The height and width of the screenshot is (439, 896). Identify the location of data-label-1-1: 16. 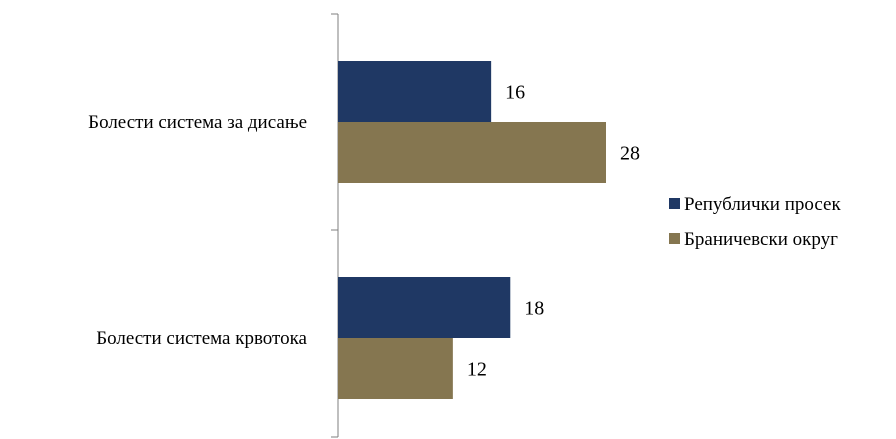
(515, 93).